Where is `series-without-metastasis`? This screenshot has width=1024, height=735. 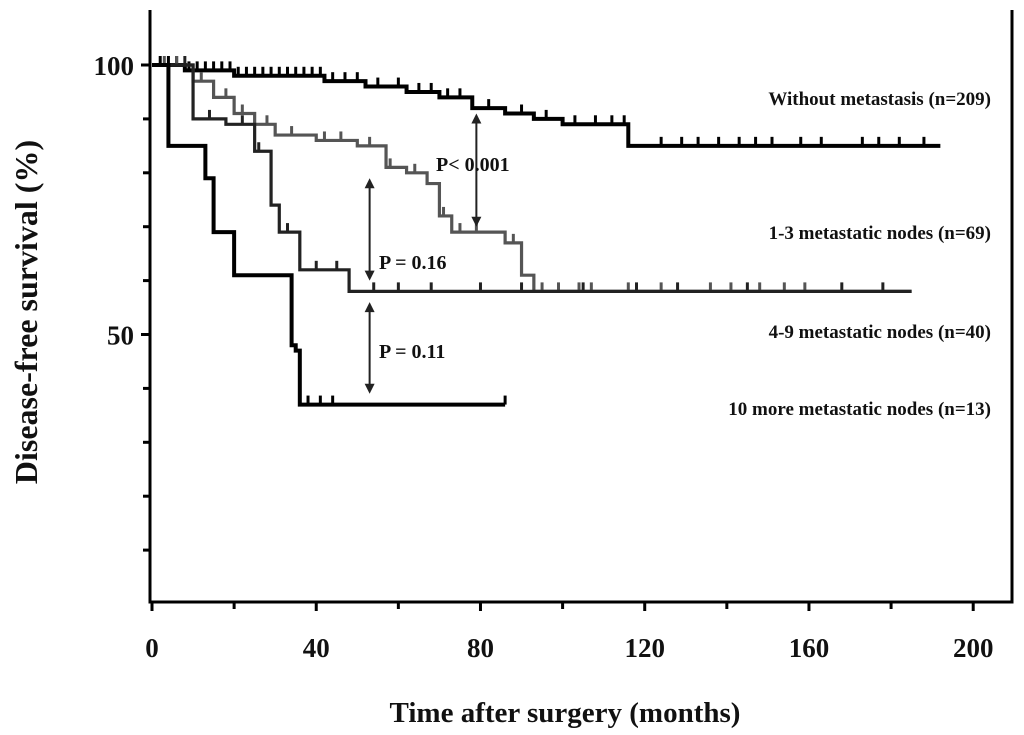 series-without-metastasis is located at coordinates (546, 102).